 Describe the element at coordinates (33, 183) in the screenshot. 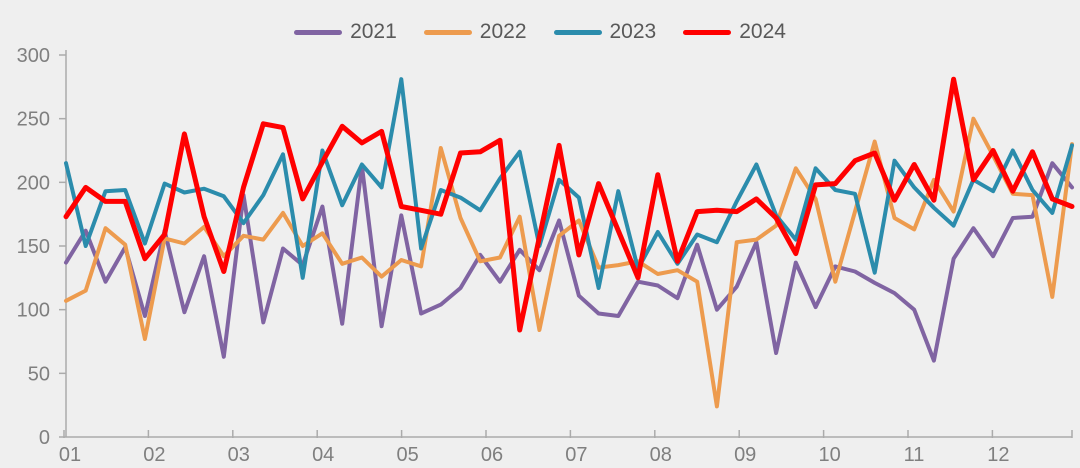

I see `y-tick-label: 200` at that location.